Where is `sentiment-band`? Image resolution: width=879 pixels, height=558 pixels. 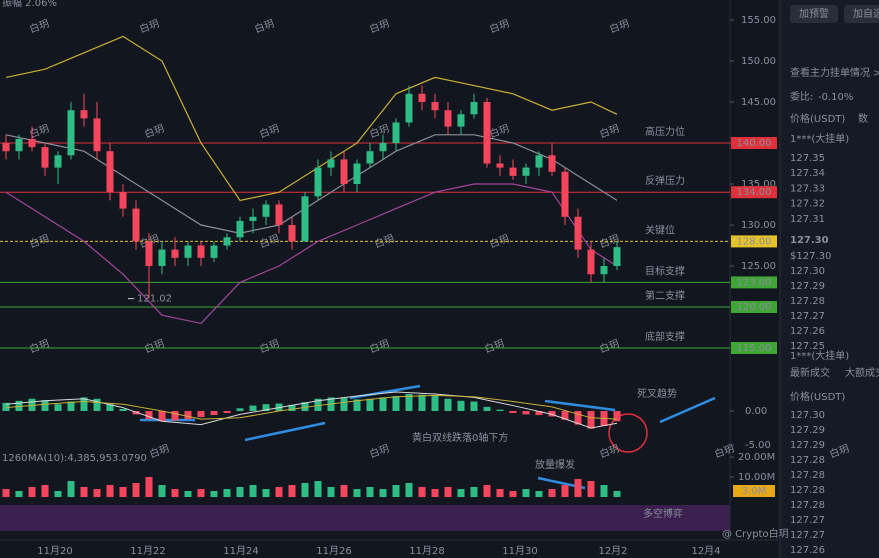
sentiment-band is located at coordinates (365, 518).